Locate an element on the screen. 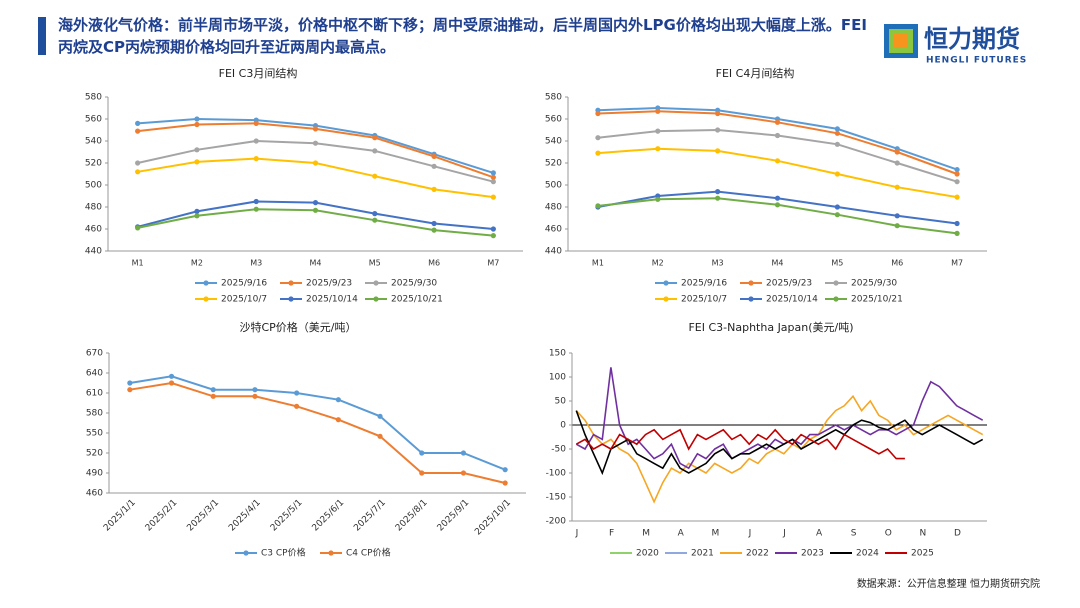 This screenshot has height=608, width=1080. x-tick-label: S is located at coordinates (854, 534).